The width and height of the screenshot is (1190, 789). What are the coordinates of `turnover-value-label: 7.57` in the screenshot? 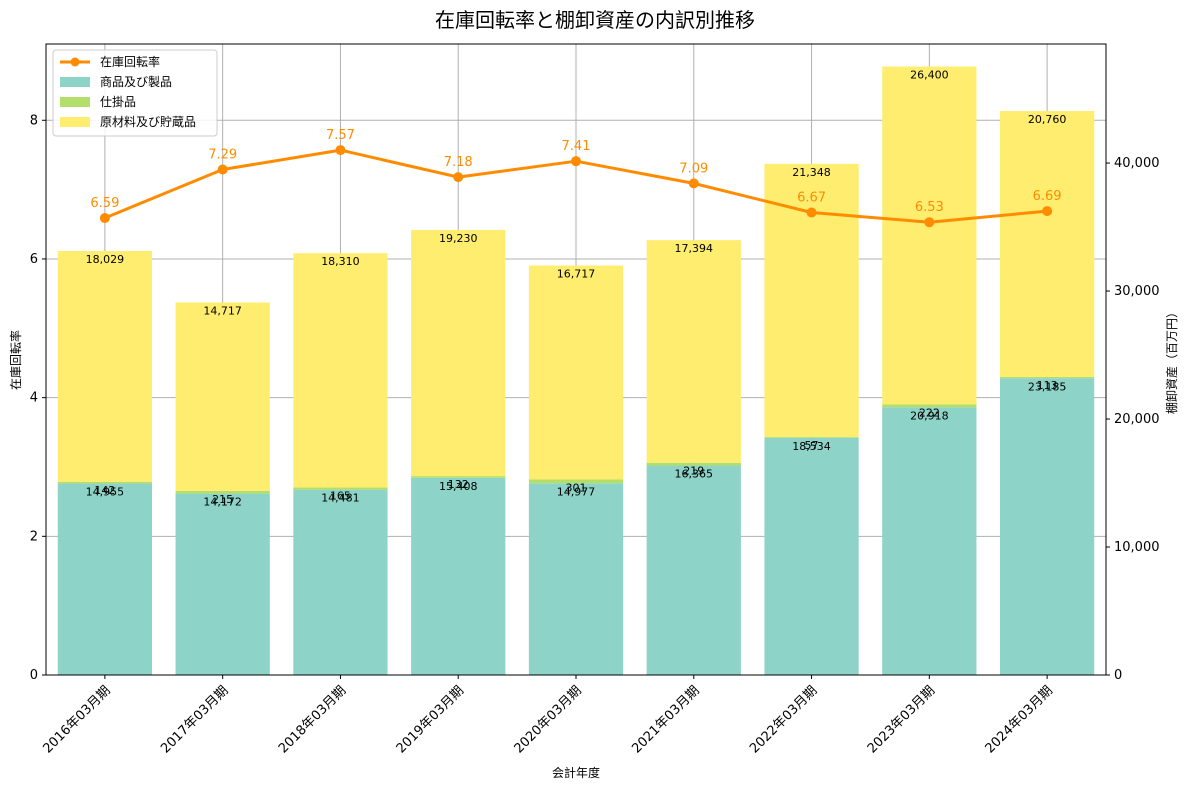 It's located at (340, 135).